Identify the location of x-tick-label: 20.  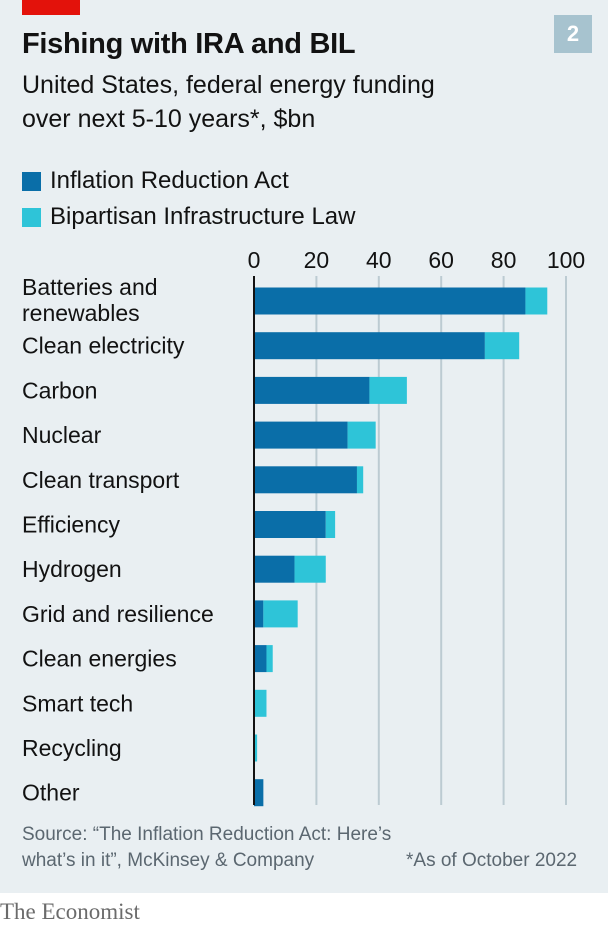
(317, 260).